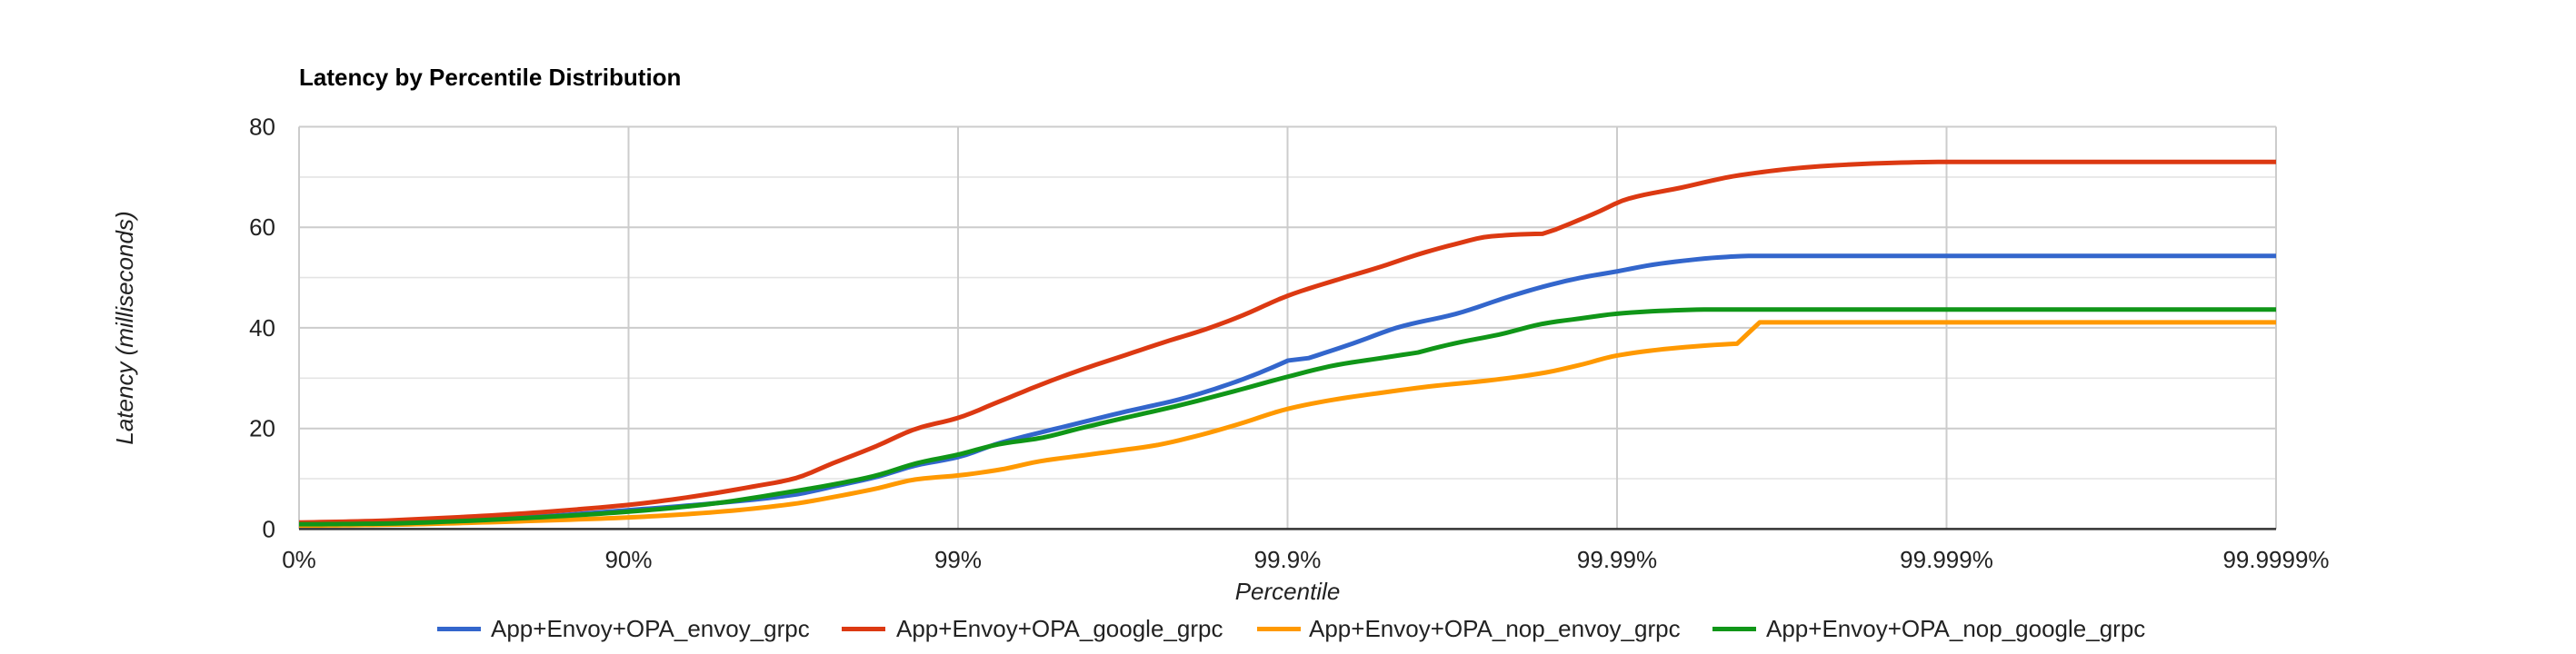 The width and height of the screenshot is (2576, 654). Describe the element at coordinates (1288, 560) in the screenshot. I see `svg-text: 99.9%` at that location.